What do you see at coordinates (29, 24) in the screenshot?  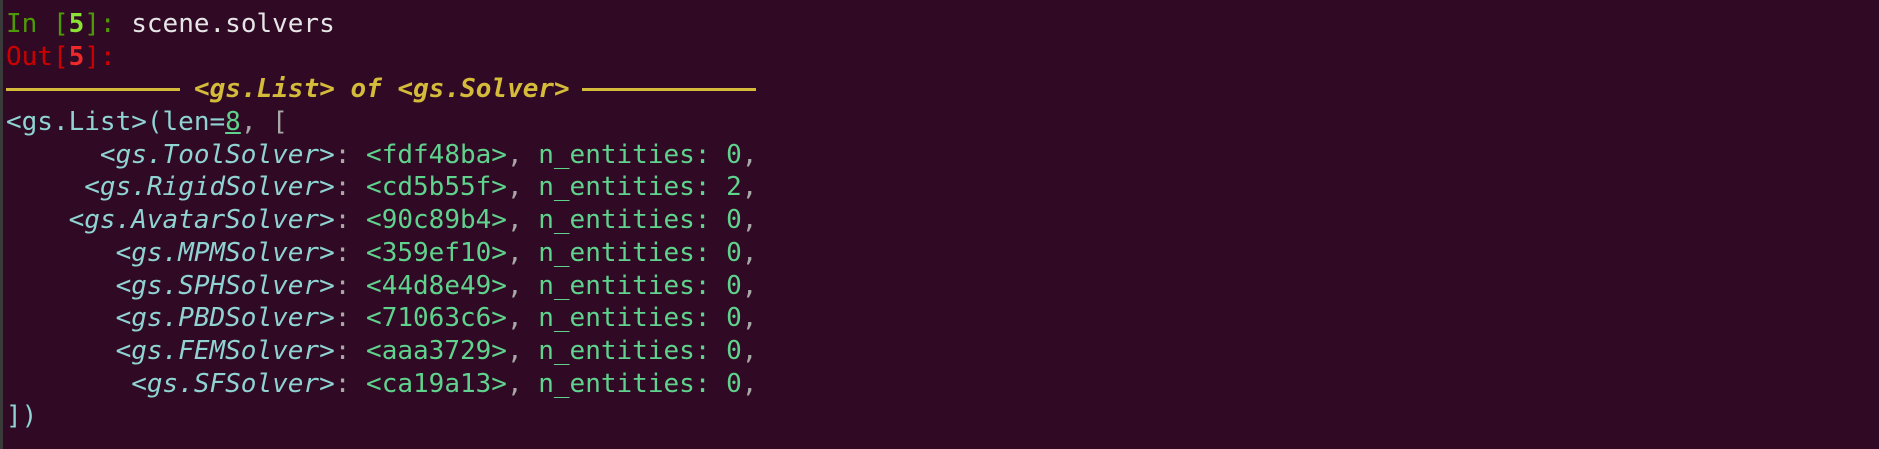 I see `in-prompt: In` at bounding box center [29, 24].